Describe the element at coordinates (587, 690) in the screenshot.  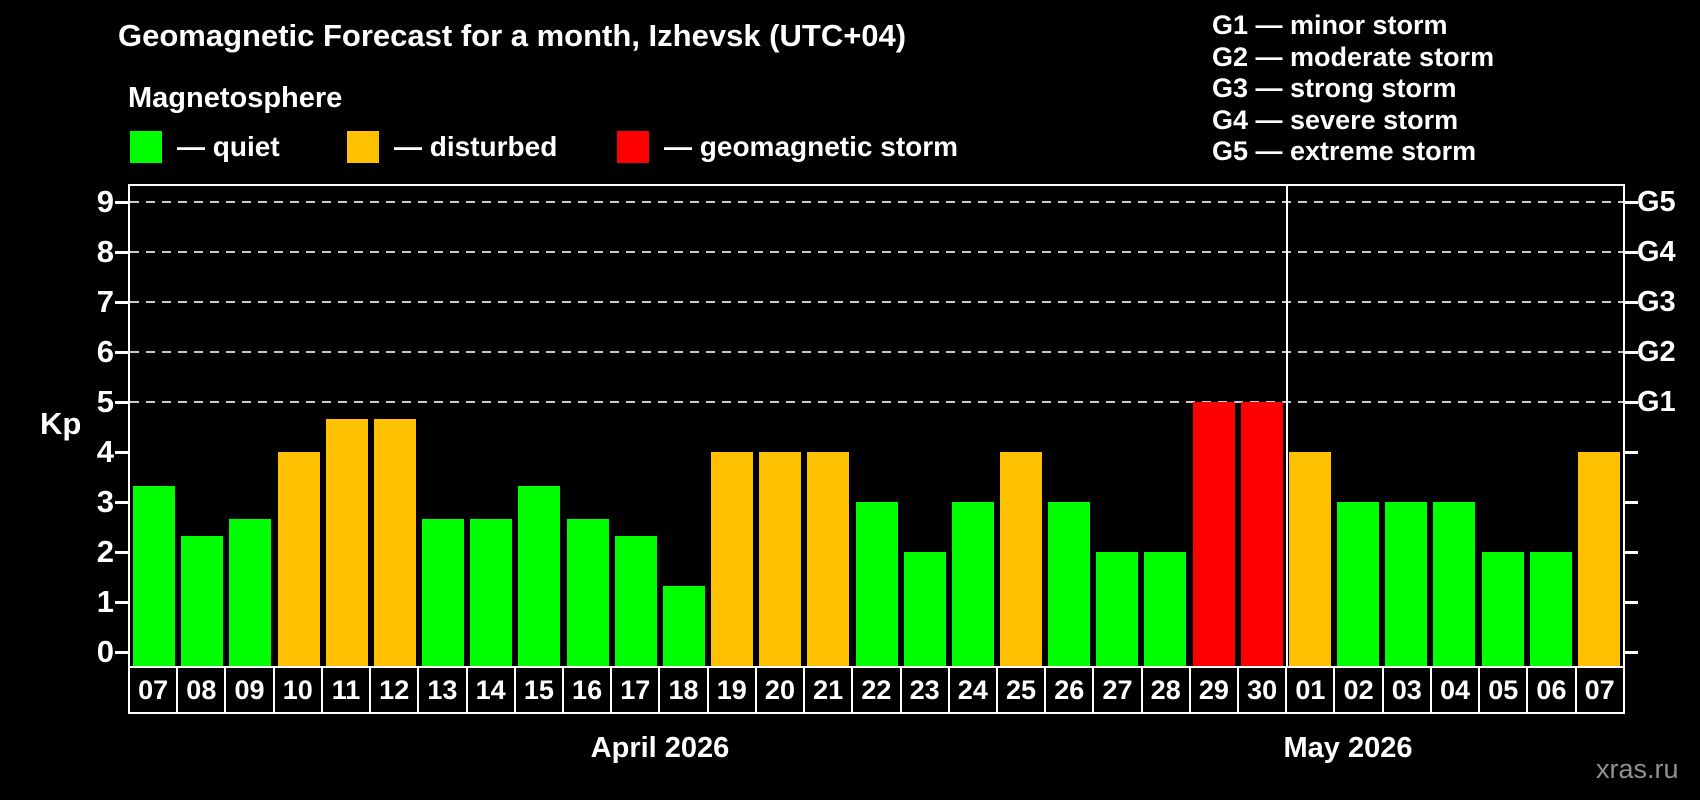
I see `date-cell-16: 16` at that location.